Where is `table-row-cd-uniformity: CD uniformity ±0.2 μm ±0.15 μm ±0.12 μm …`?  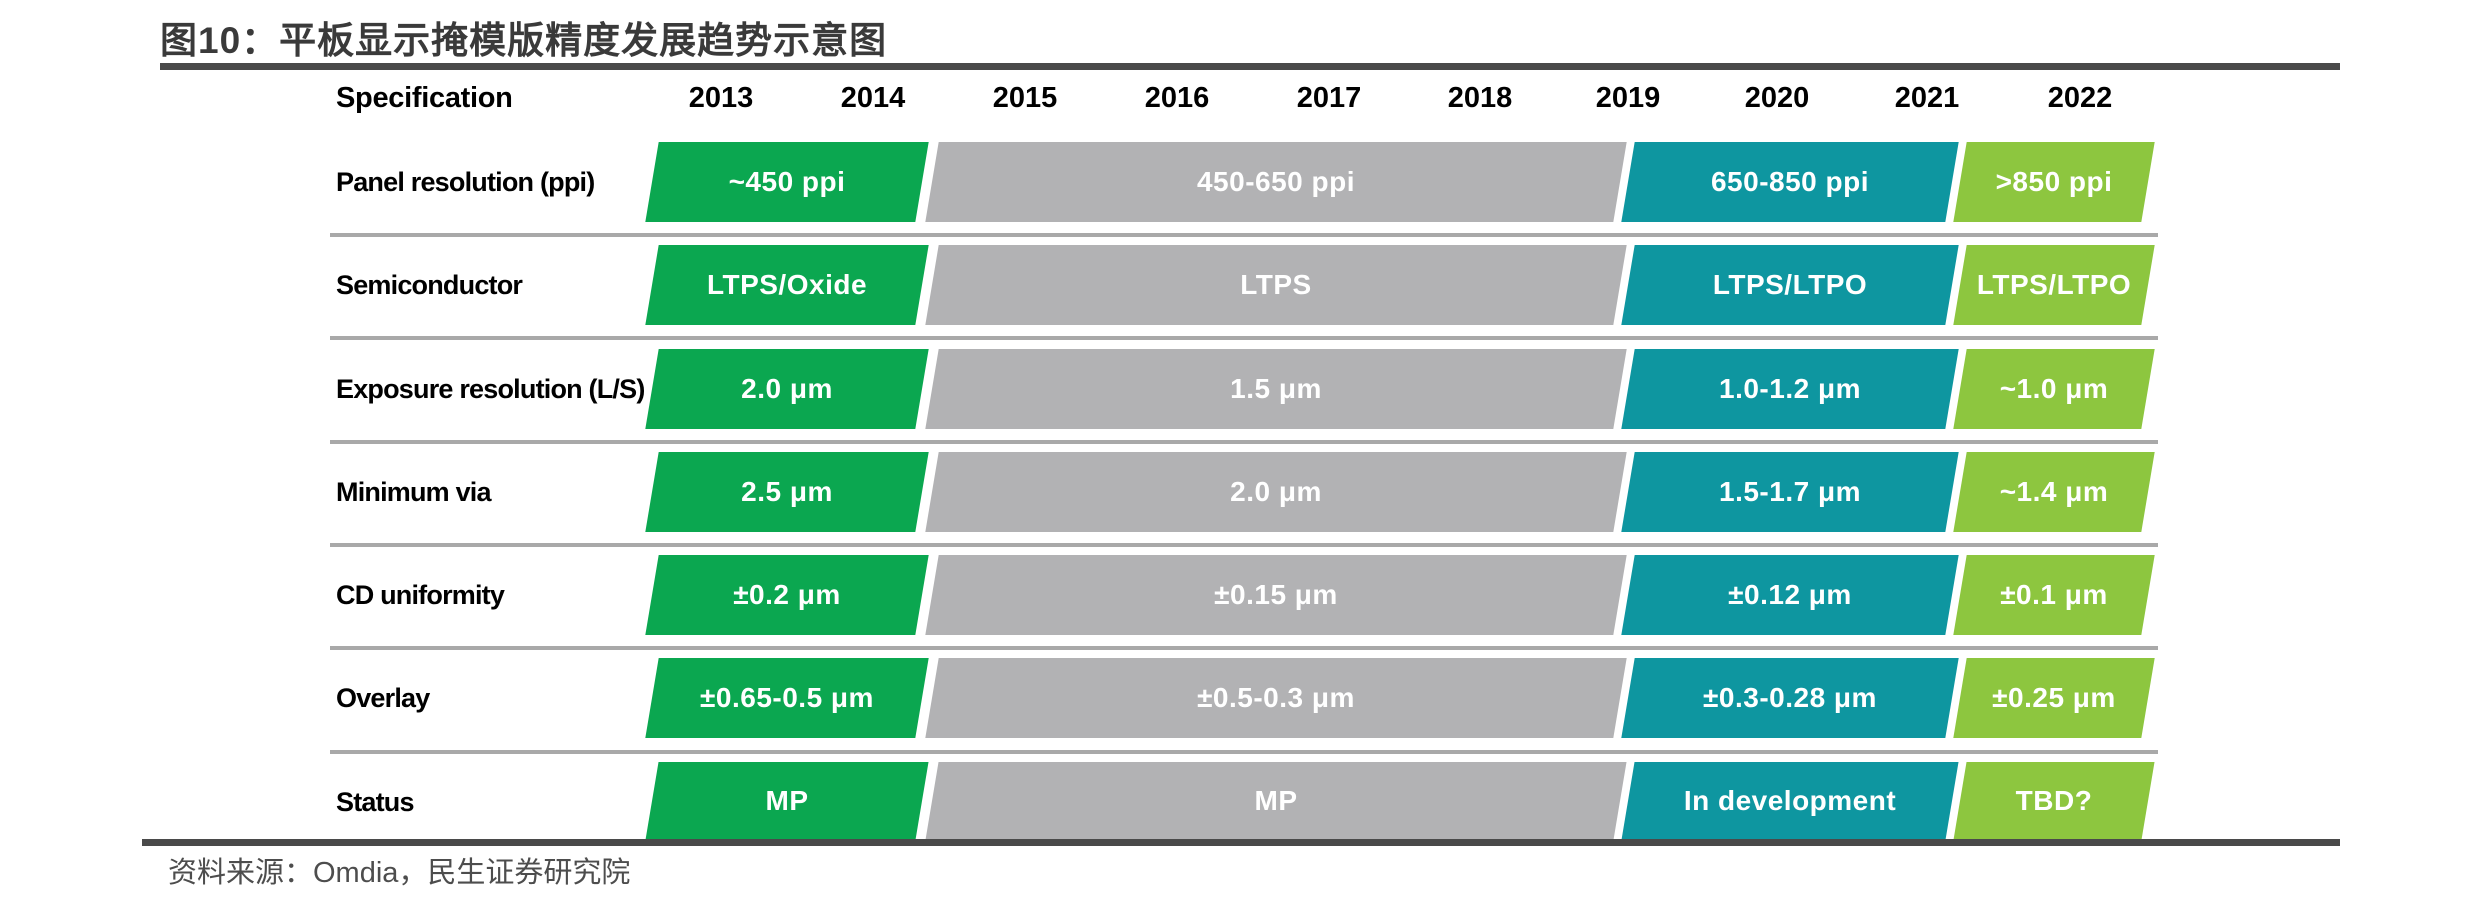
table-row-cd-uniformity: CD uniformity ±0.2 μm ±0.15 μm ±0.12 μm … is located at coordinates (1240, 595).